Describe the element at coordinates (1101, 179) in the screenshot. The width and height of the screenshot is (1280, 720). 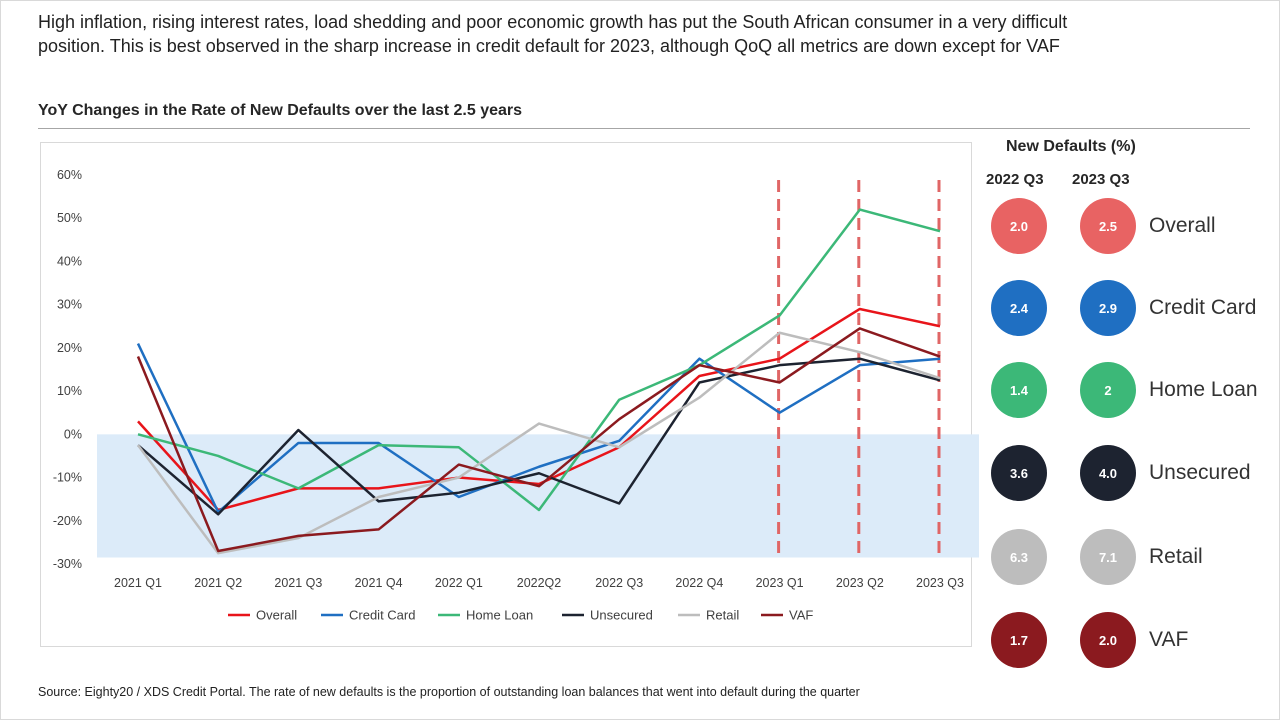
I see `column-header-2023: 2023 Q3` at that location.